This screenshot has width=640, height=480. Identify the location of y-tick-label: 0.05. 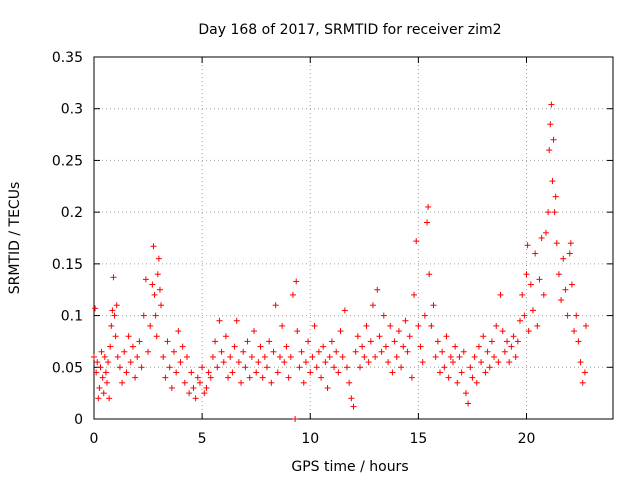
(67, 368).